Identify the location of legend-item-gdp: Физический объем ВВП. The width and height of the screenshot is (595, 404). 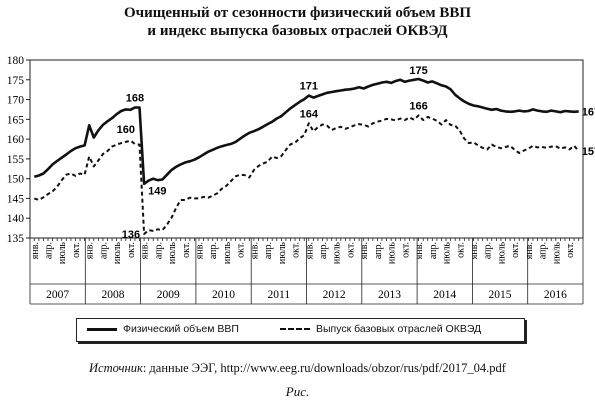
(163, 329).